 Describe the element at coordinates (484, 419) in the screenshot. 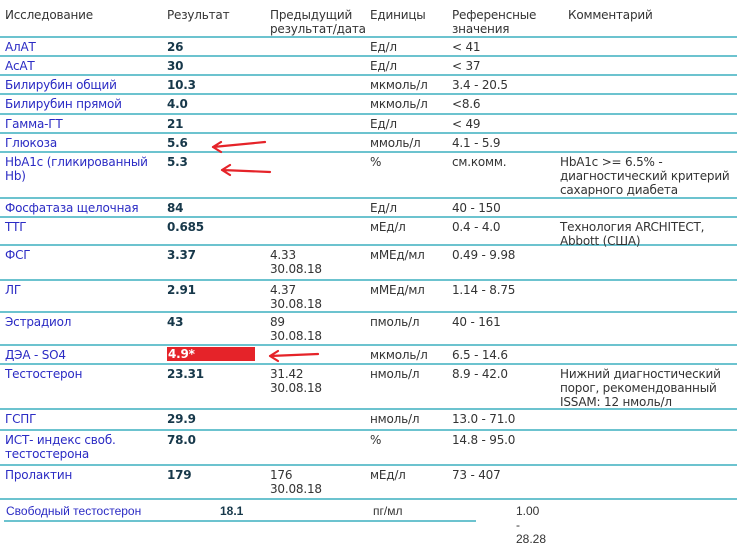

I see `reference-range: 13.0 - 71.0` at that location.